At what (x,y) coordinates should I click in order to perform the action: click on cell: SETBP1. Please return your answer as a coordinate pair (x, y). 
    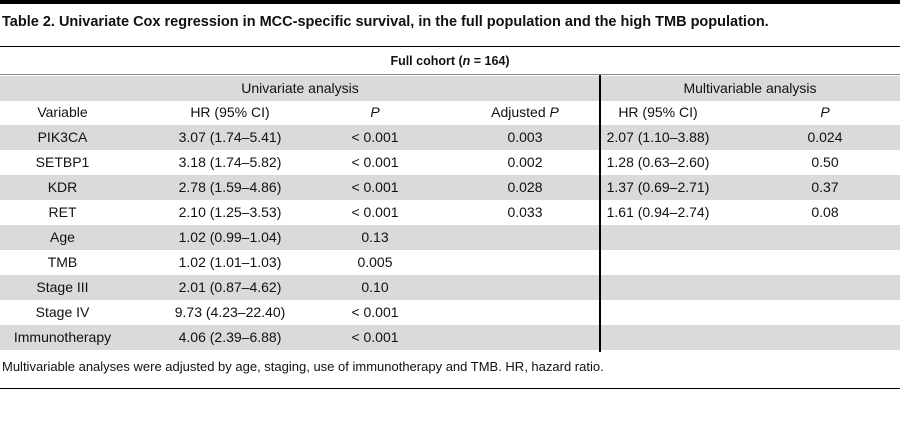
    Looking at the image, I should click on (62, 162).